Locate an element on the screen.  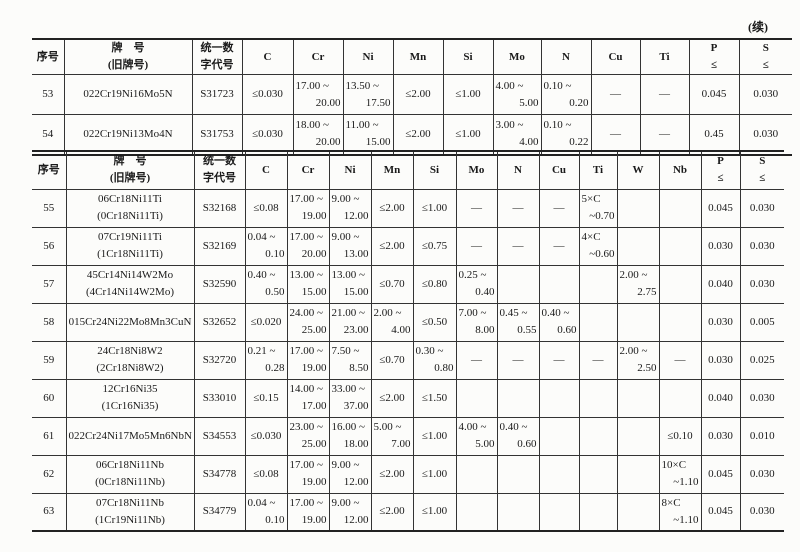
table-cell: 022Cr24Ni17Mo5Mn6NbN is located at coordinates (130, 436).